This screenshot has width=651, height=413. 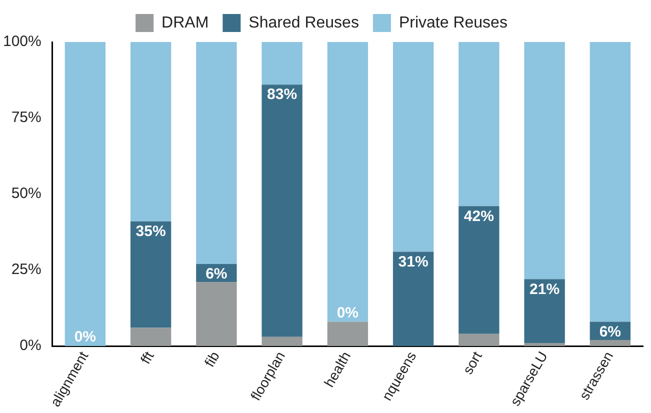 I want to click on y-tick-label: 25%, so click(x=26, y=269).